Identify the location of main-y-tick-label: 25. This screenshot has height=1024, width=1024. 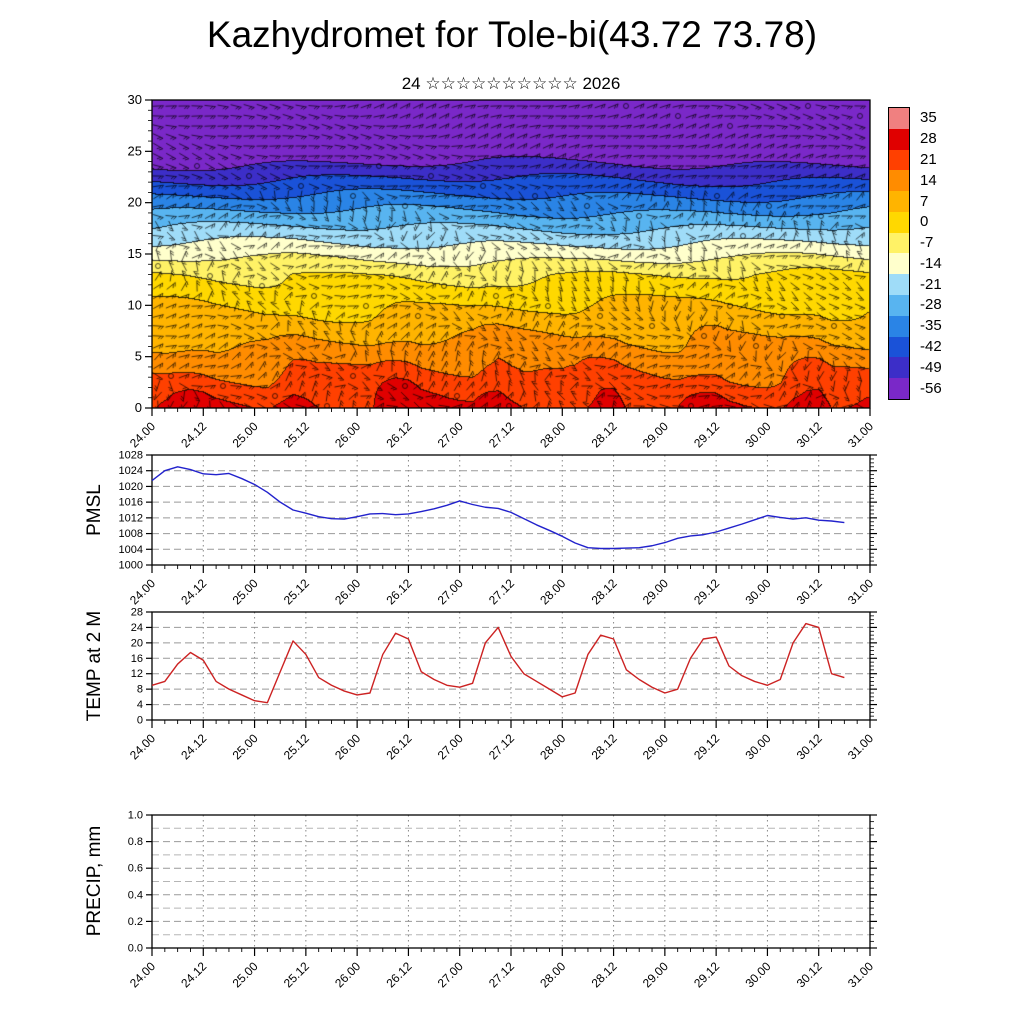
(135, 150).